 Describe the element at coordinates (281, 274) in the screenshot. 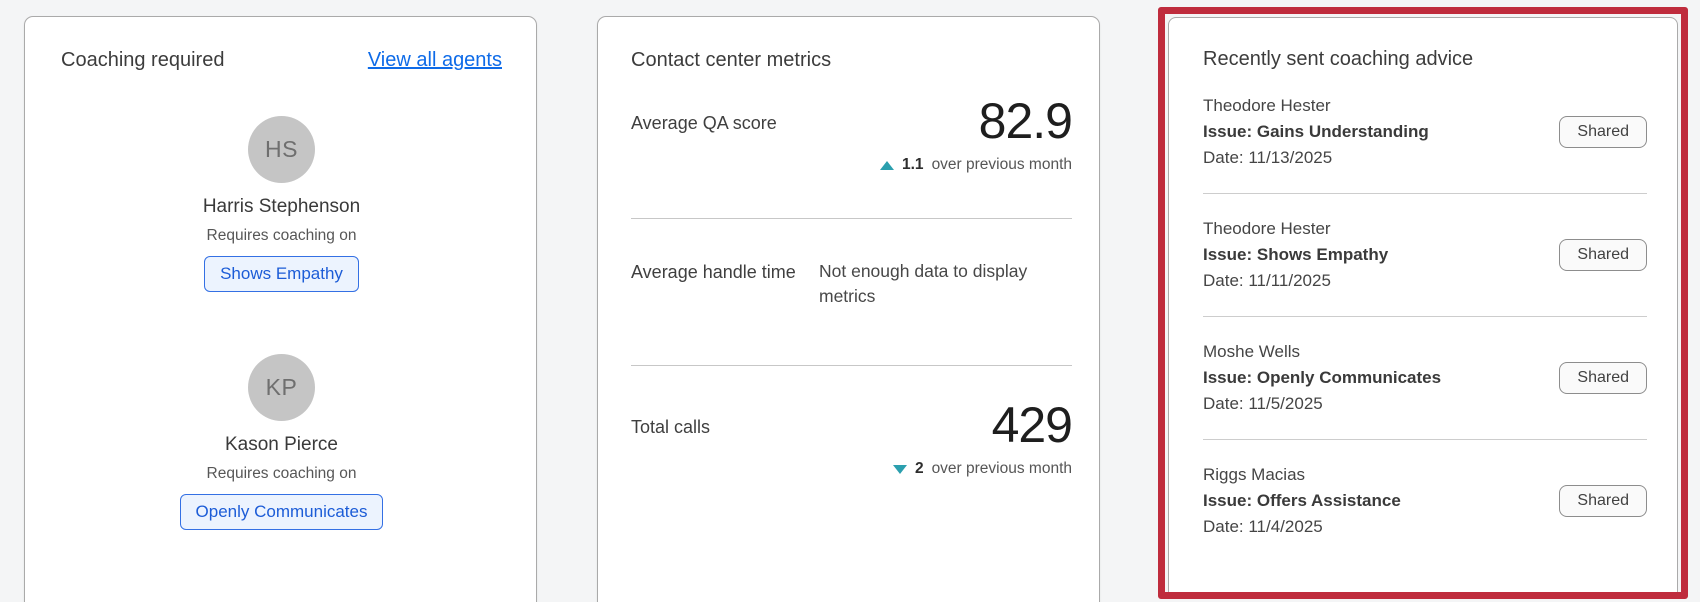

I see `coaching-topic-chip: Shows Empathy` at that location.